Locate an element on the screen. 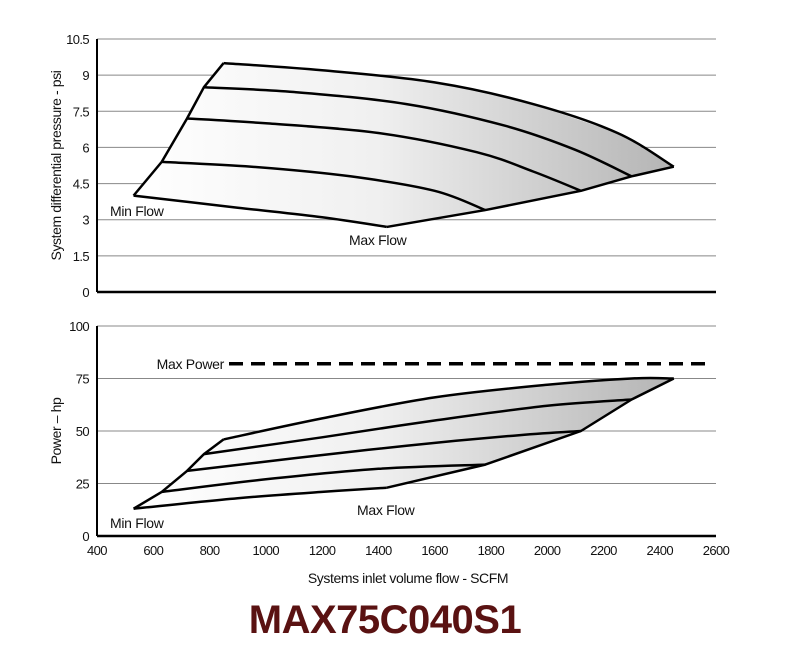  x-tick-label: 400 is located at coordinates (97, 550).